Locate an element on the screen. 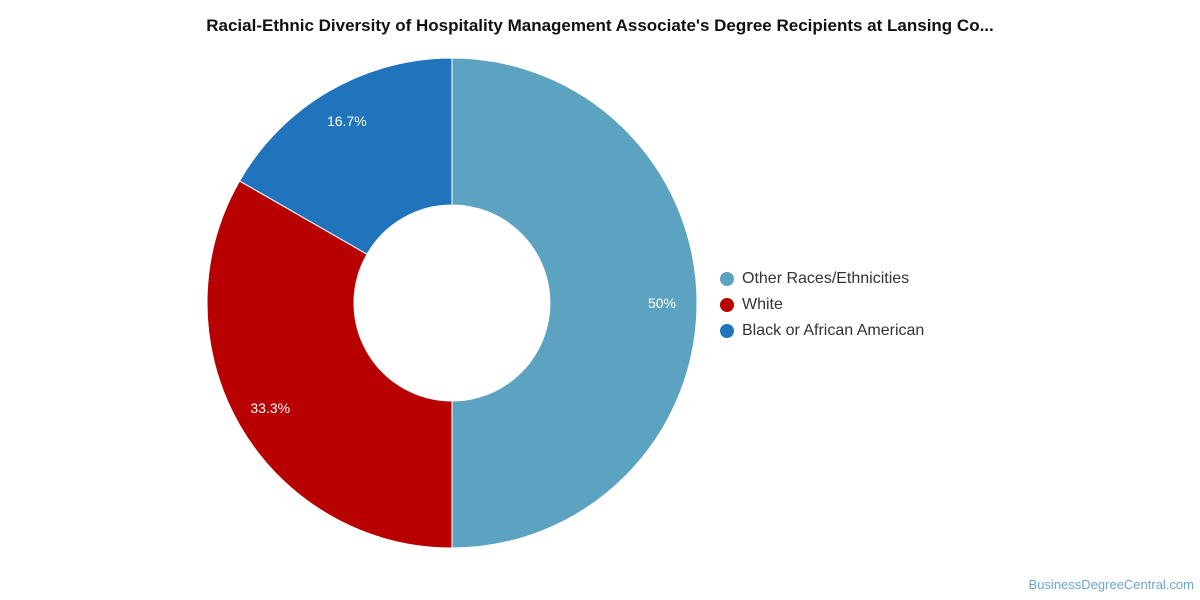 The image size is (1200, 600). legend-item-white: White is located at coordinates (822, 305).